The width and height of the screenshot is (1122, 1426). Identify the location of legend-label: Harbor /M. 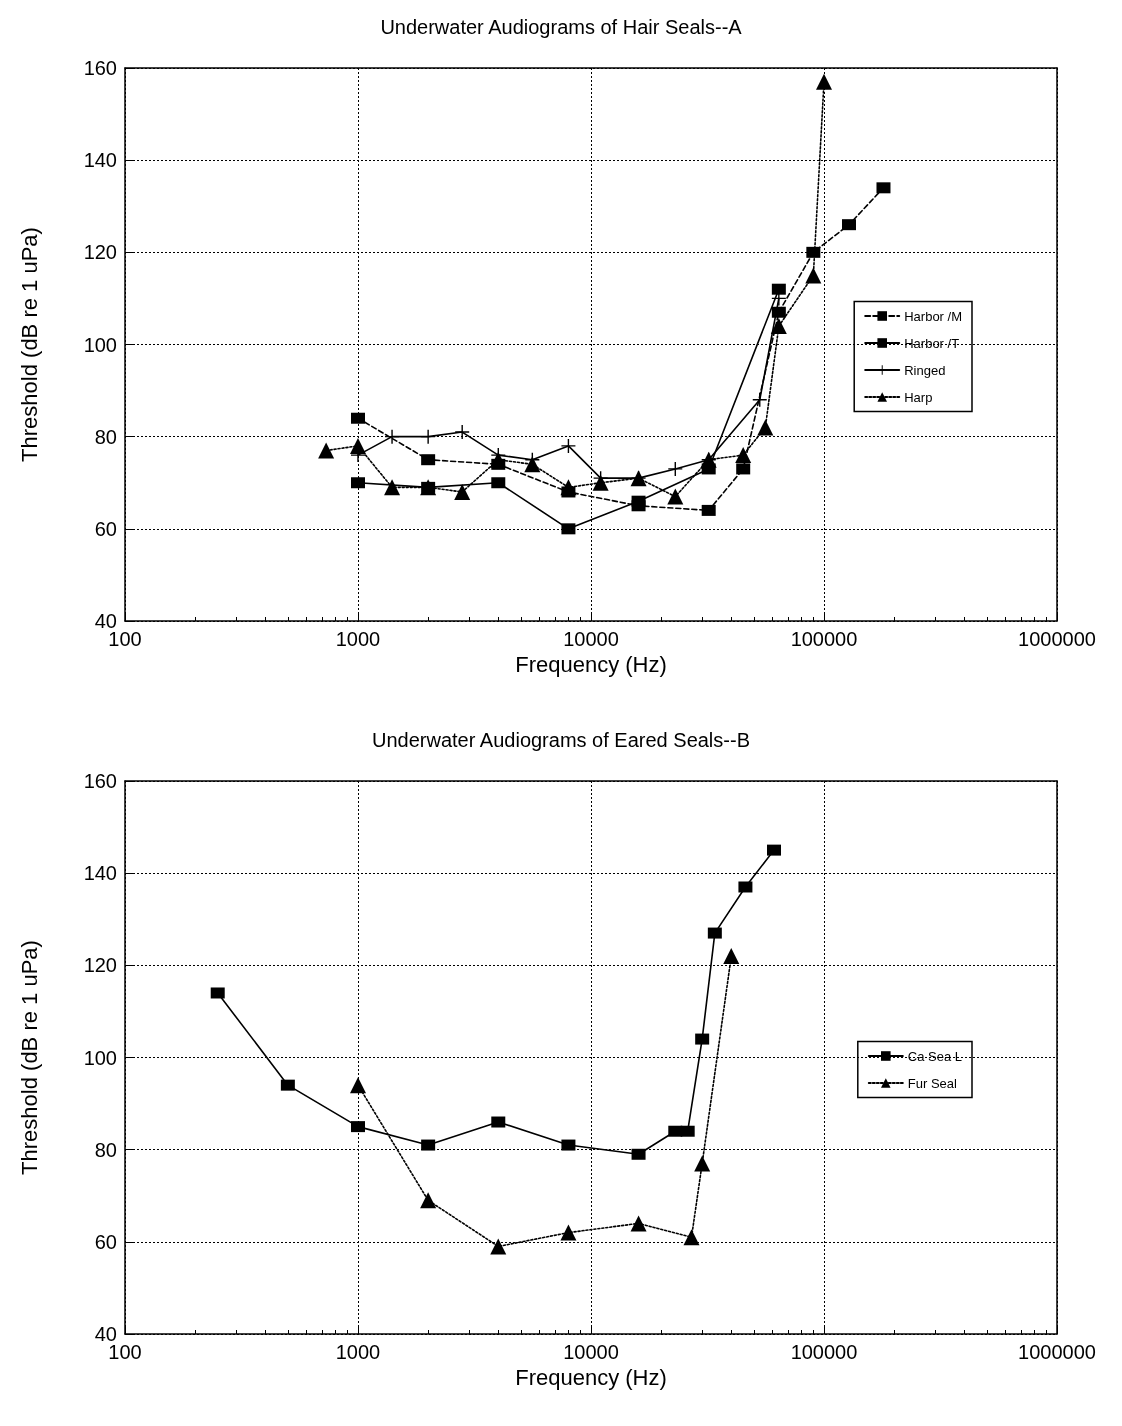
(933, 316).